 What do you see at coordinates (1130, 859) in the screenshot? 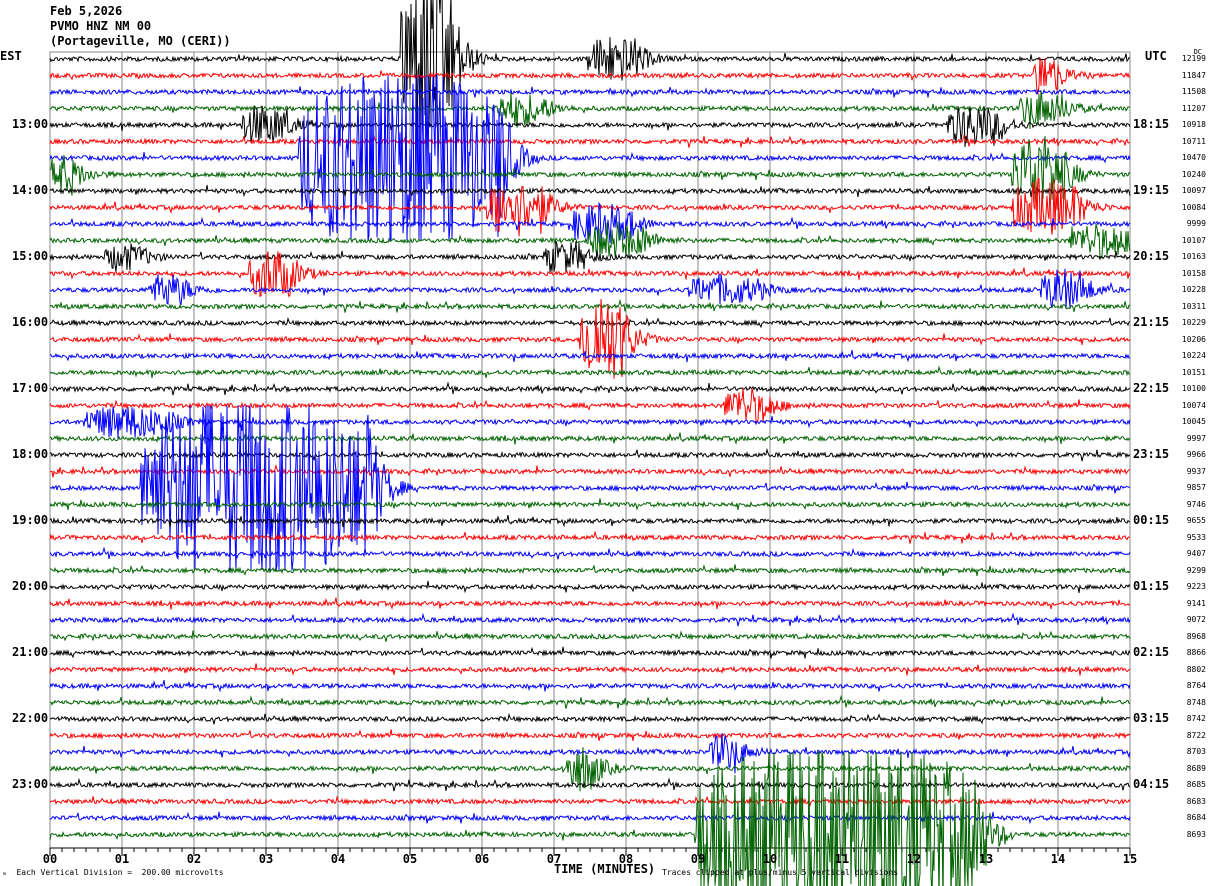
I see `x-tick-label: 15` at bounding box center [1130, 859].